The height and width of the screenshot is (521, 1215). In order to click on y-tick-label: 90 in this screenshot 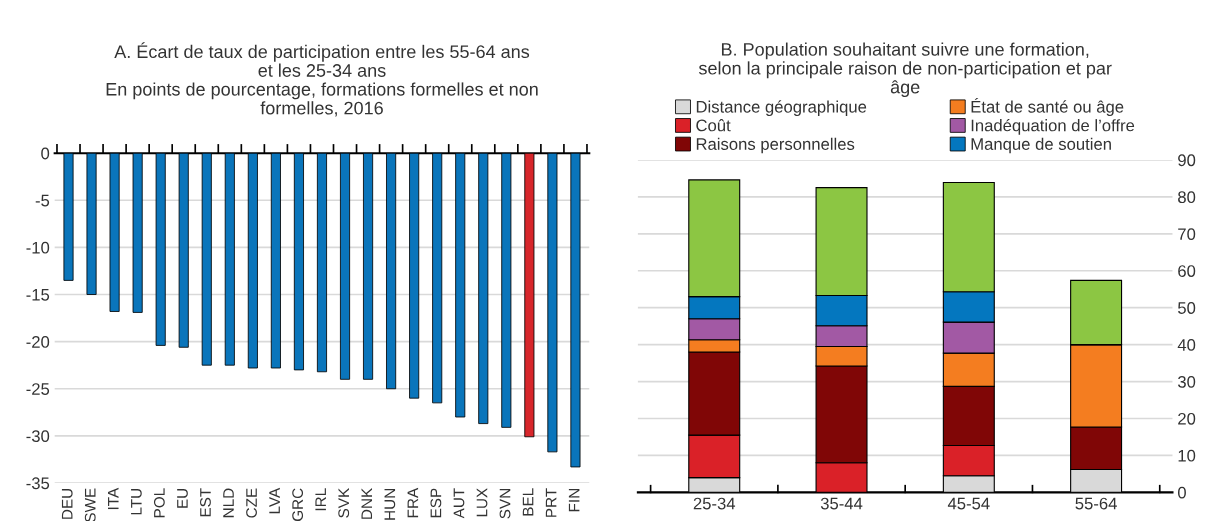, I will do `click(1187, 160)`.